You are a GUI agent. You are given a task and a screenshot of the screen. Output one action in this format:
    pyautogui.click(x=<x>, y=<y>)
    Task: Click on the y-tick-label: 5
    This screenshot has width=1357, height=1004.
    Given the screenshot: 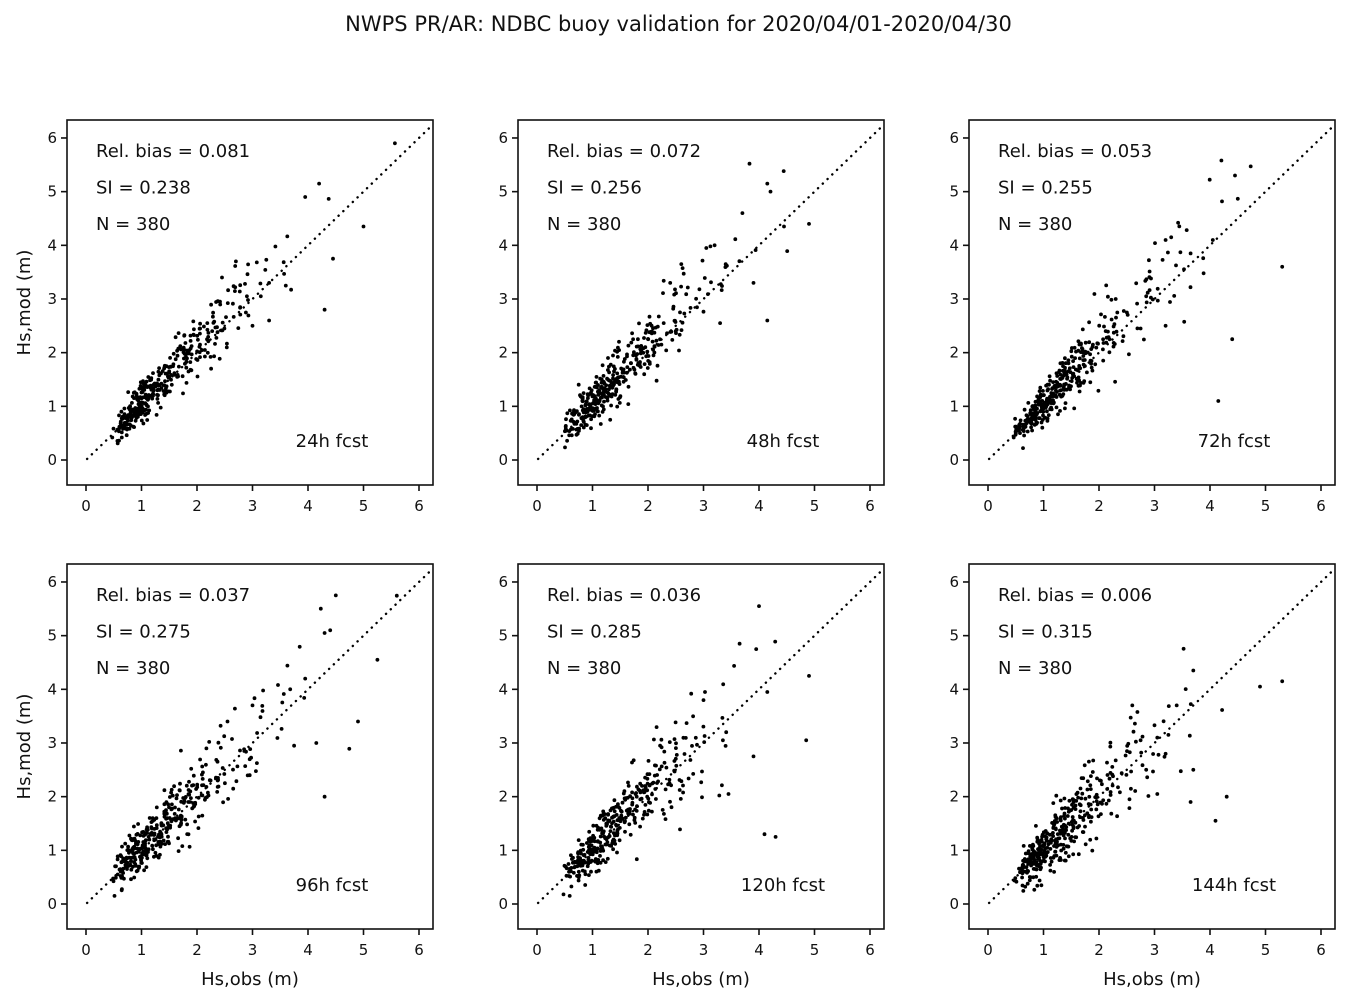 What is the action you would take?
    pyautogui.click(x=503, y=636)
    